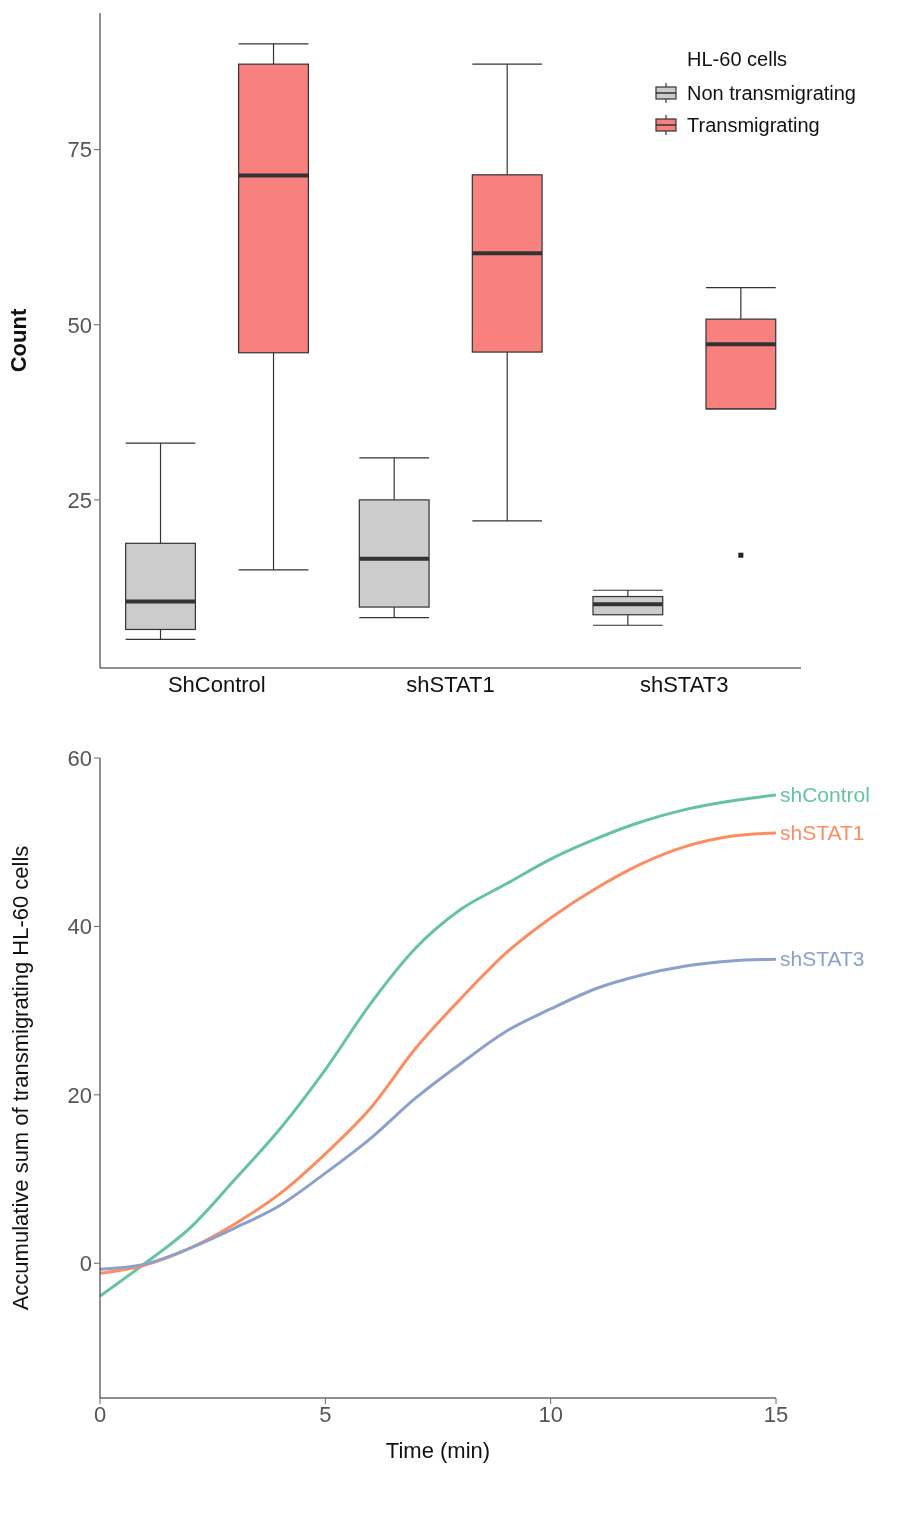 The height and width of the screenshot is (1517, 909). What do you see at coordinates (738, 59) in the screenshot?
I see `legend-title: HL-60 cells` at bounding box center [738, 59].